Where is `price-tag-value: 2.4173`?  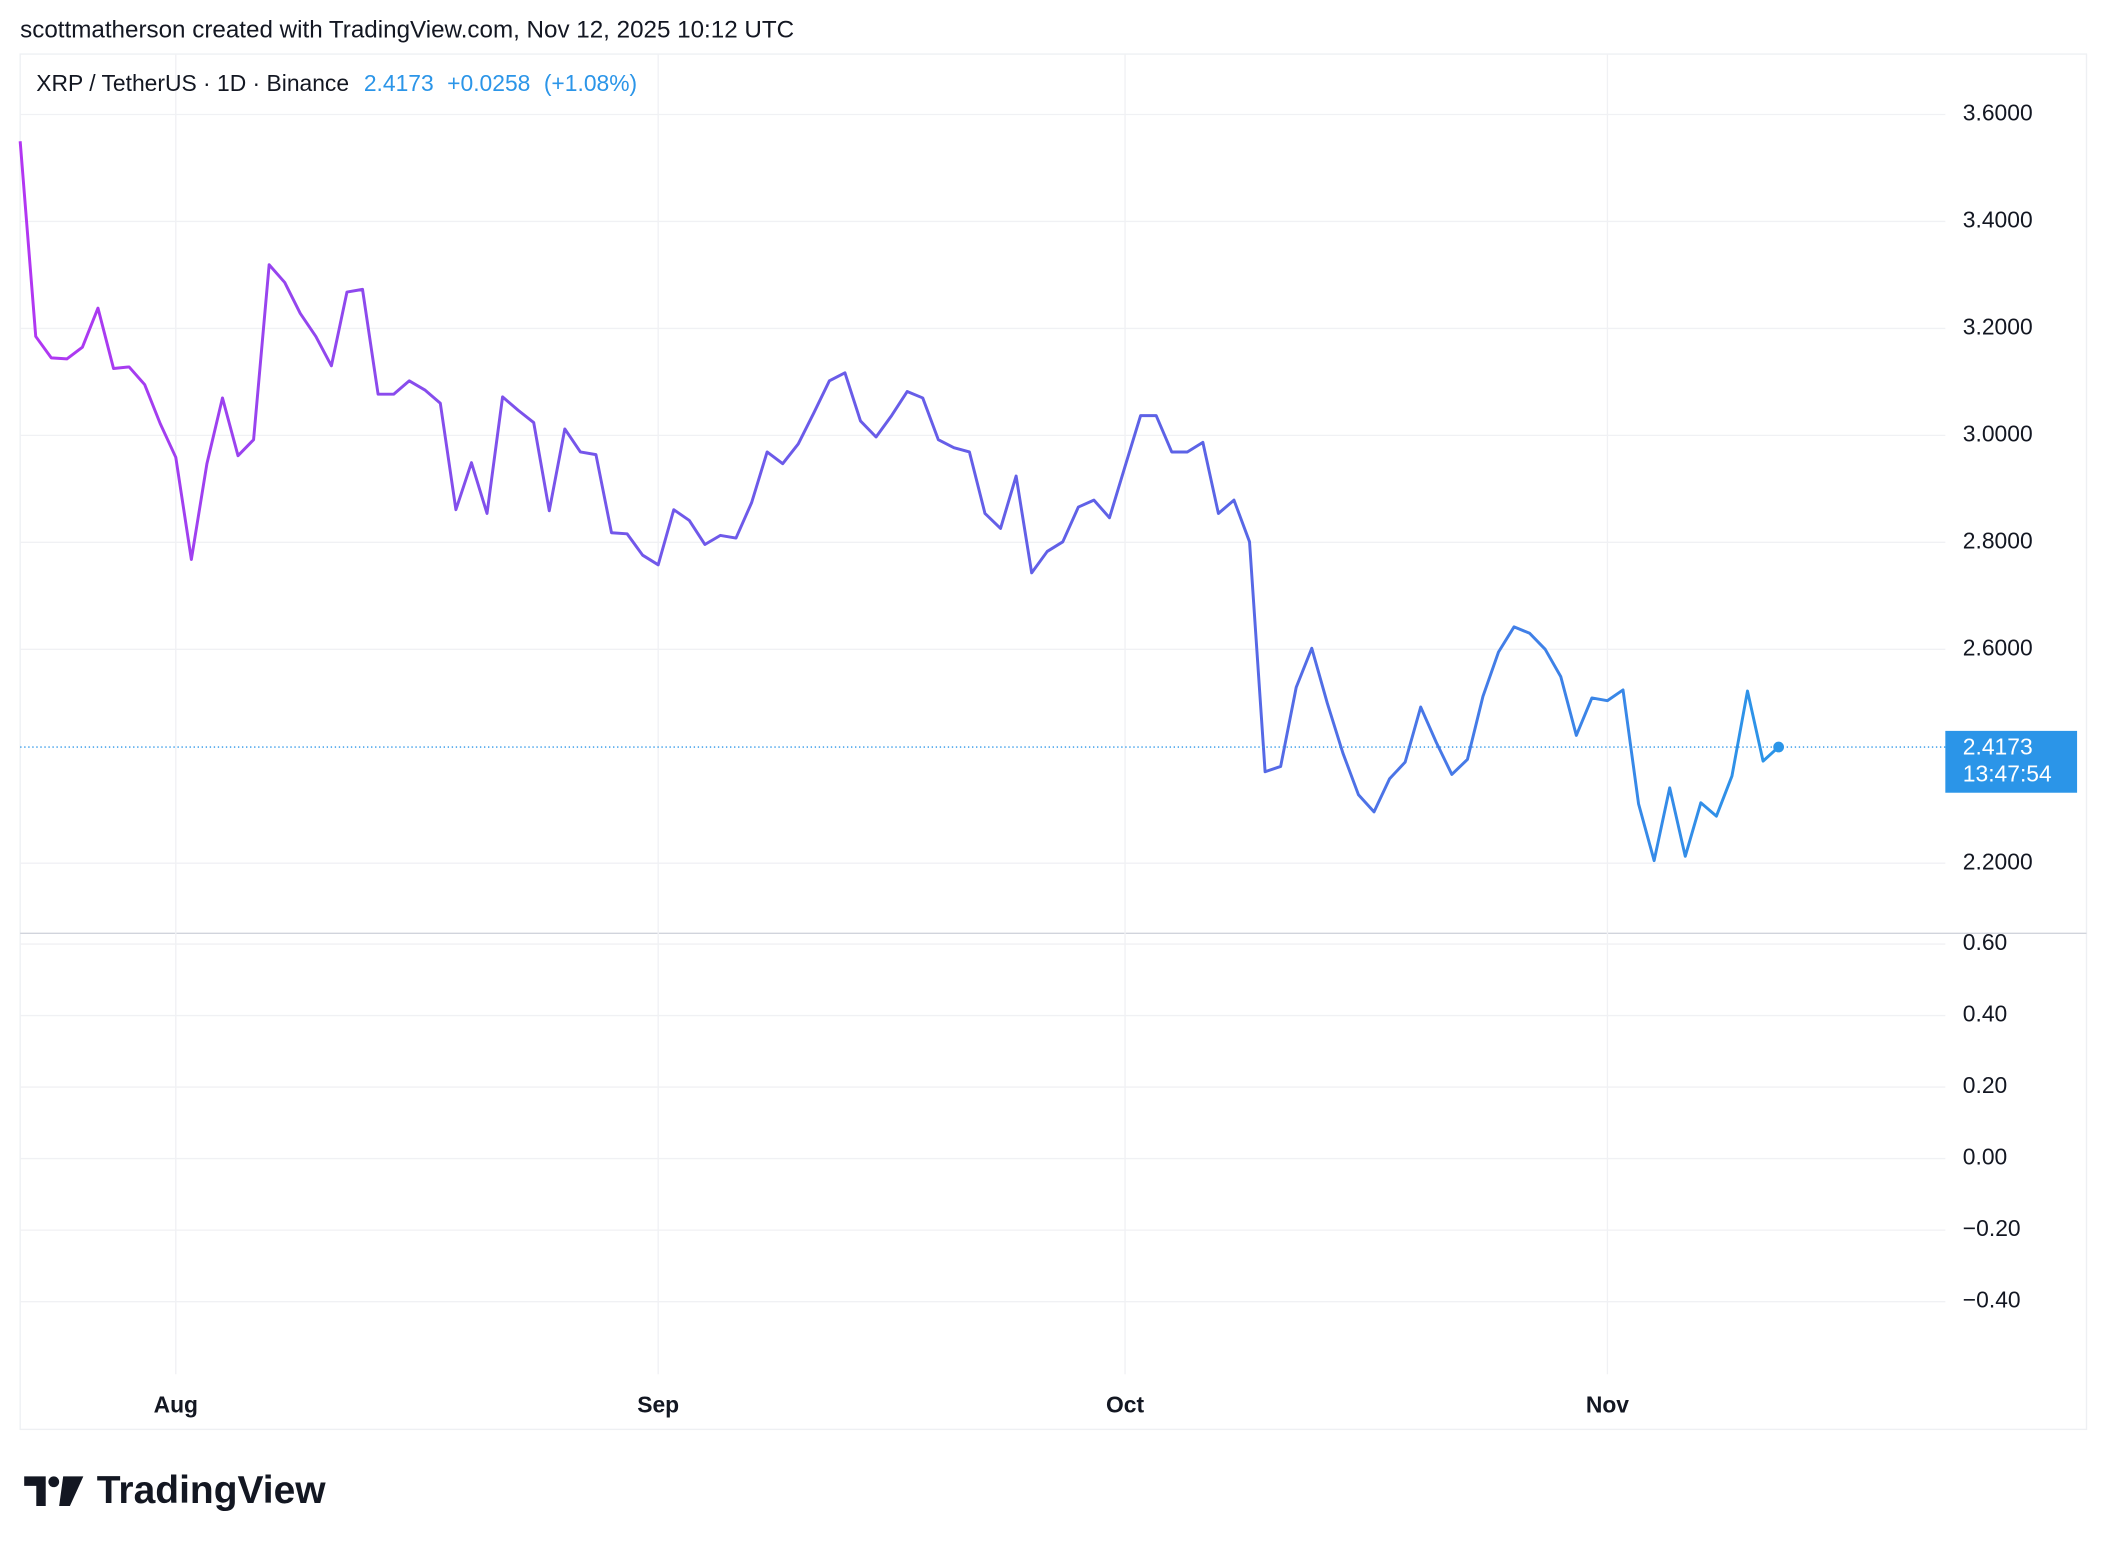 price-tag-value: 2.4173 is located at coordinates (1998, 746).